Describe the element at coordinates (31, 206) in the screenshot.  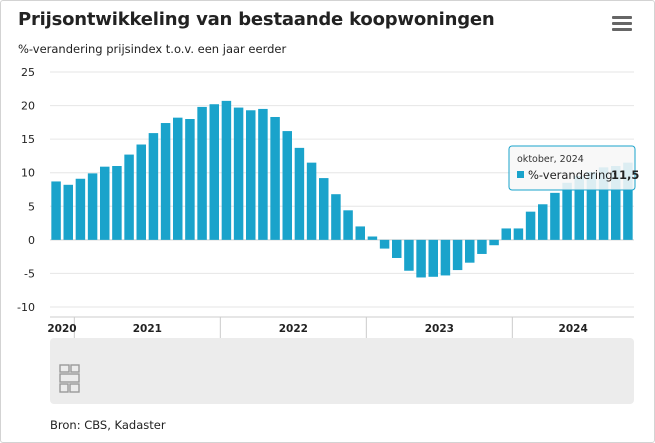
I see `y-tick-label: 5` at that location.